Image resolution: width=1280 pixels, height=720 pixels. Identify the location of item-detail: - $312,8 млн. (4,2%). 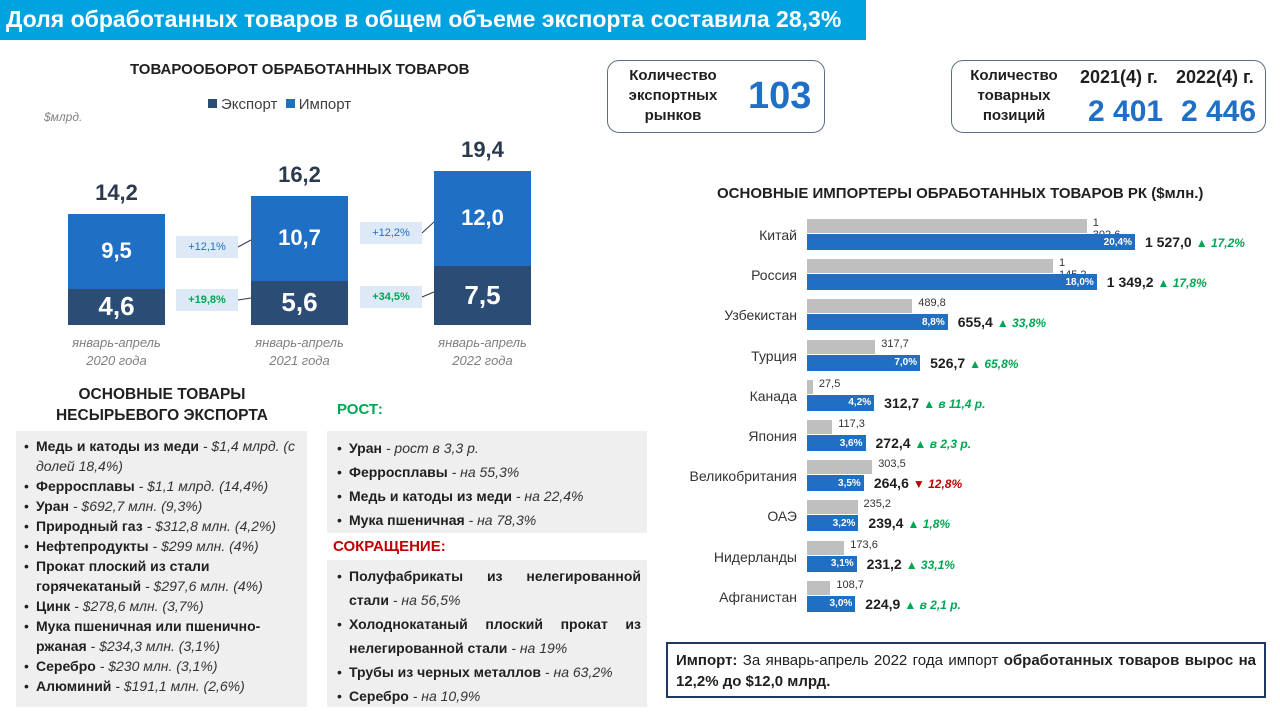
(209, 526).